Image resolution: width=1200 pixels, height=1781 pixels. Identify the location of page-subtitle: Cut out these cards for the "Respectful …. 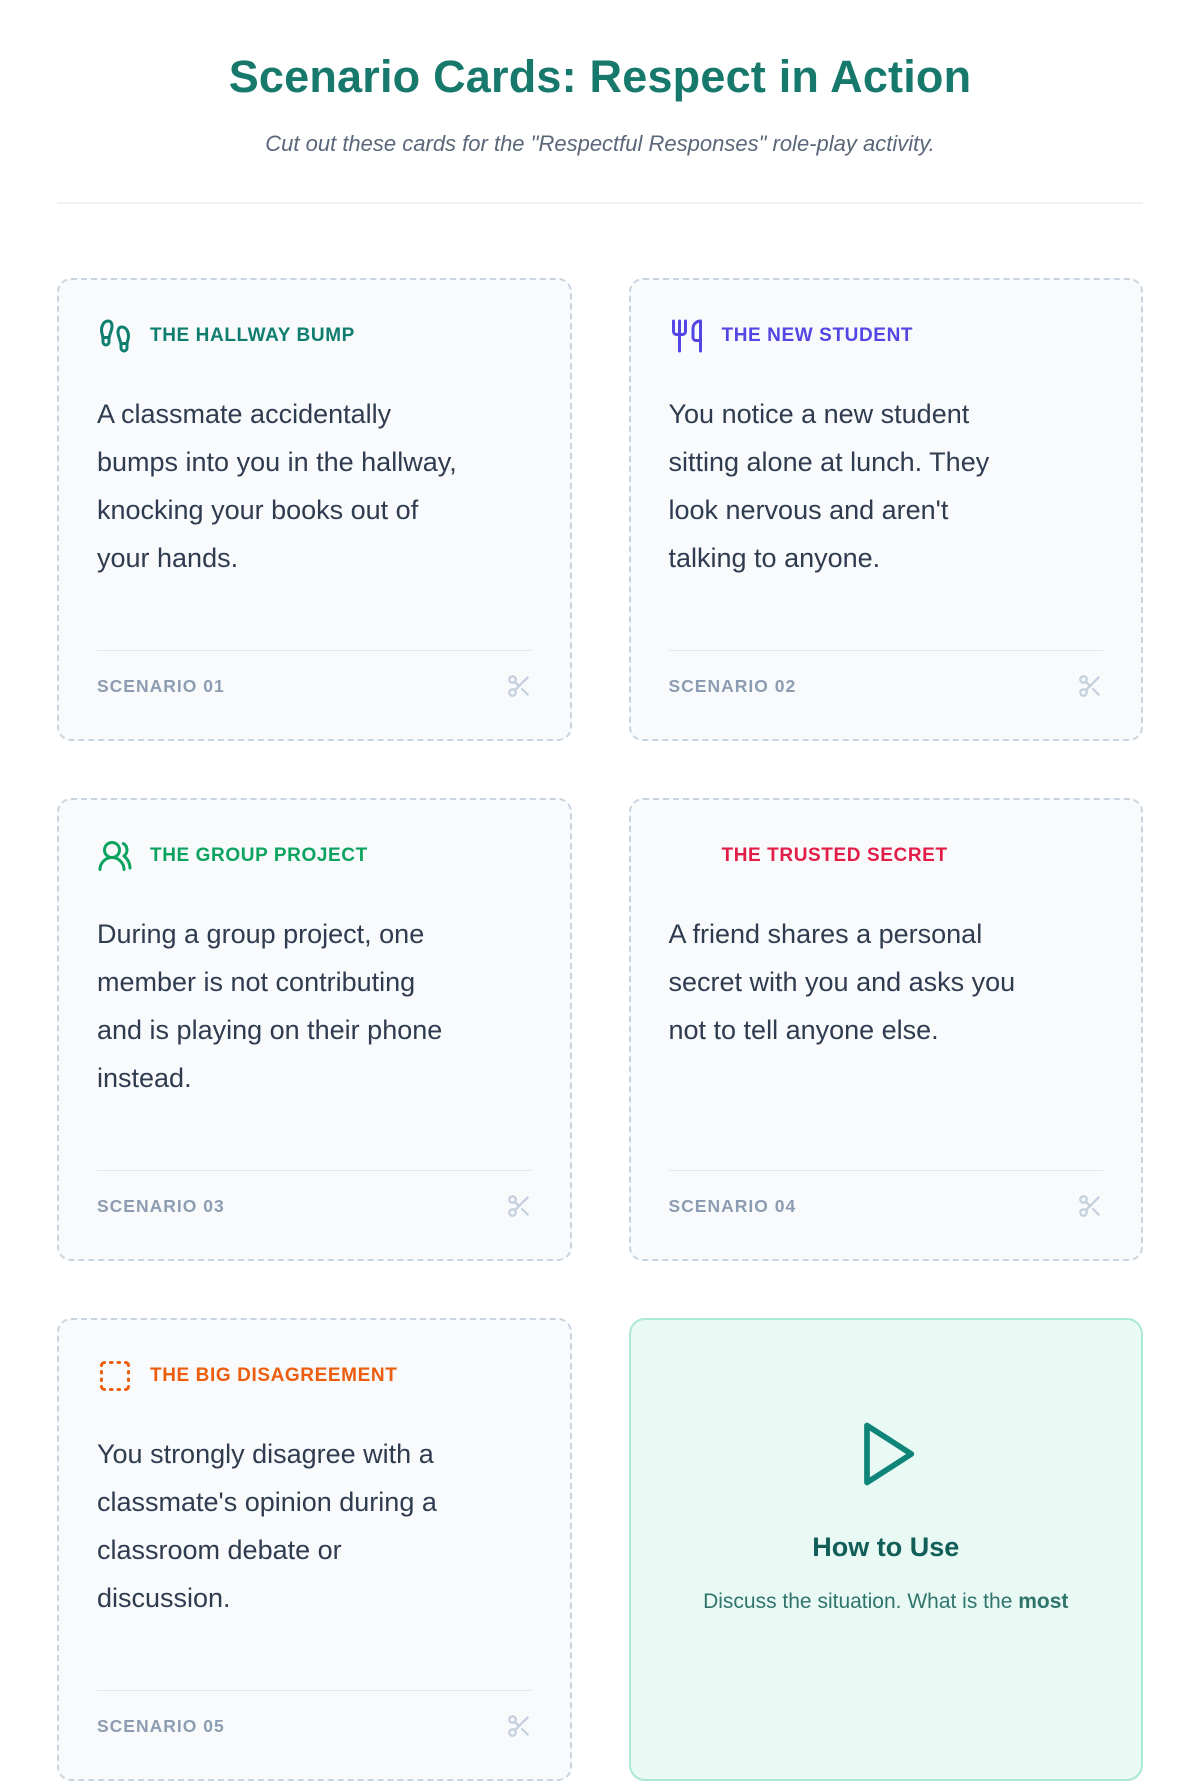
(600, 143).